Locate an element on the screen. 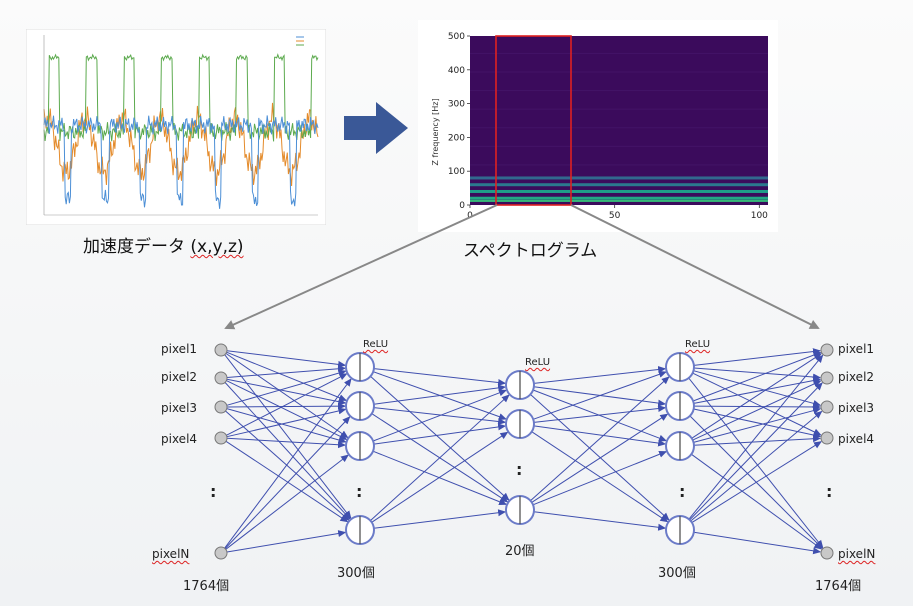 Image resolution: width=913 pixels, height=606 pixels. arrow-to-input is located at coordinates (361, 267).